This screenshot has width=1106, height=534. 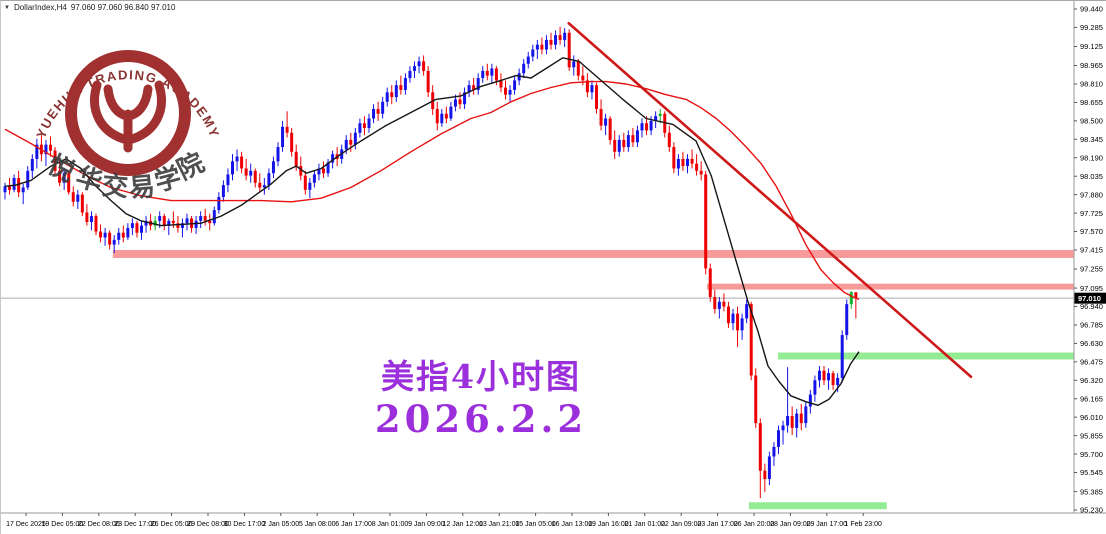 I want to click on price-axis-label: 98.345, so click(x=1091, y=139).